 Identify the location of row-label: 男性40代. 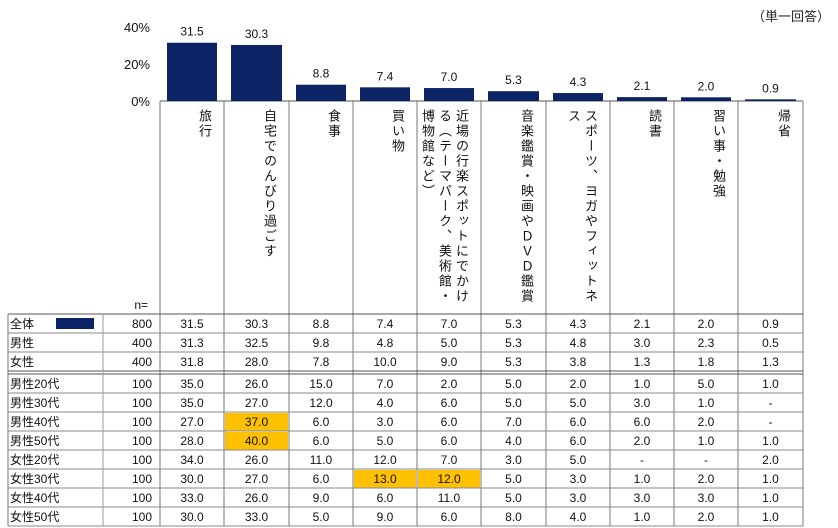
(34, 422).